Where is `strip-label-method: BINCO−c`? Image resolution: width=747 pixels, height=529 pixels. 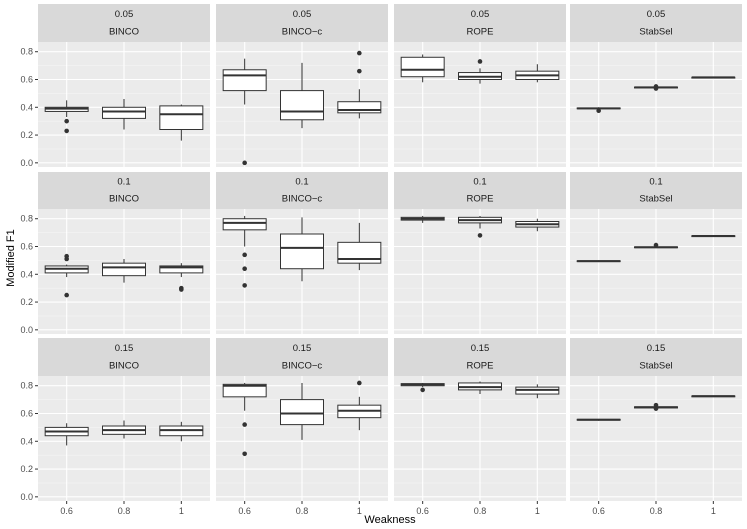 strip-label-method: BINCO−c is located at coordinates (302, 365).